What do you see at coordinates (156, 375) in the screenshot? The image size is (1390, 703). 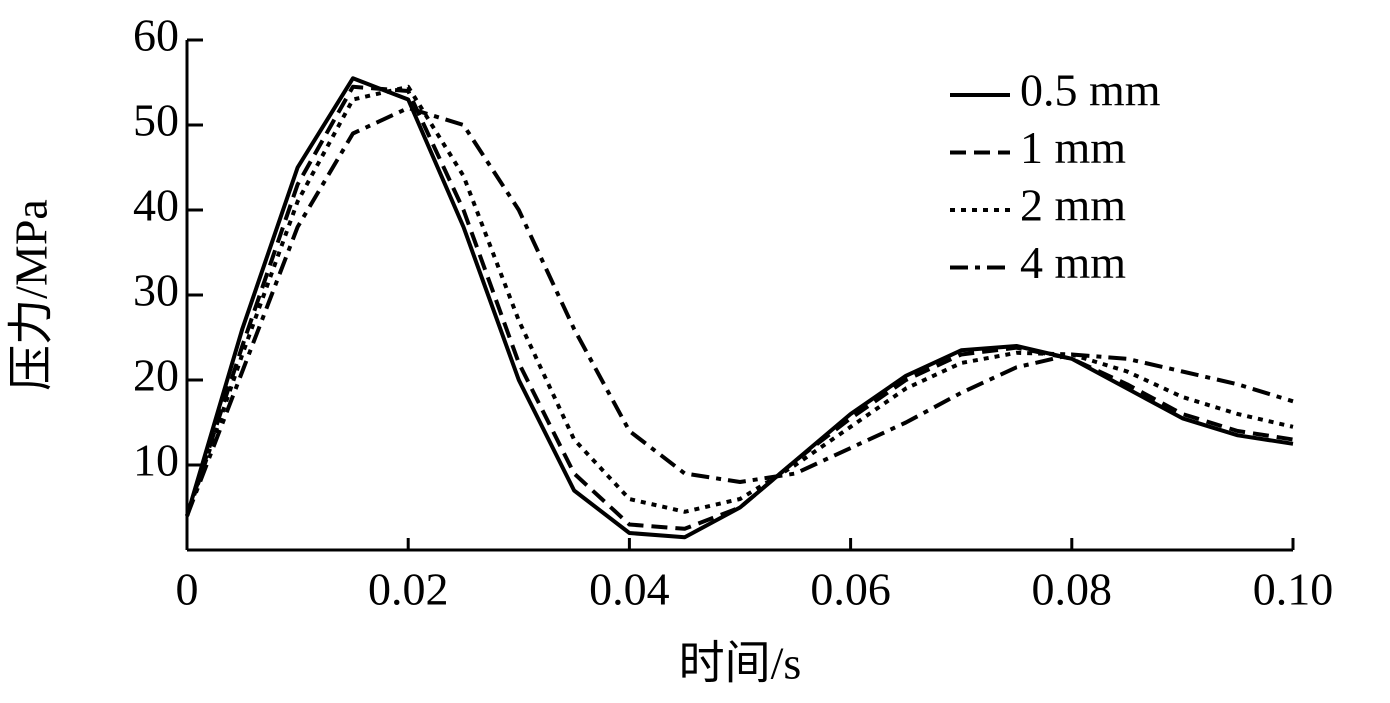 I see `y-tick-label: 20` at bounding box center [156, 375].